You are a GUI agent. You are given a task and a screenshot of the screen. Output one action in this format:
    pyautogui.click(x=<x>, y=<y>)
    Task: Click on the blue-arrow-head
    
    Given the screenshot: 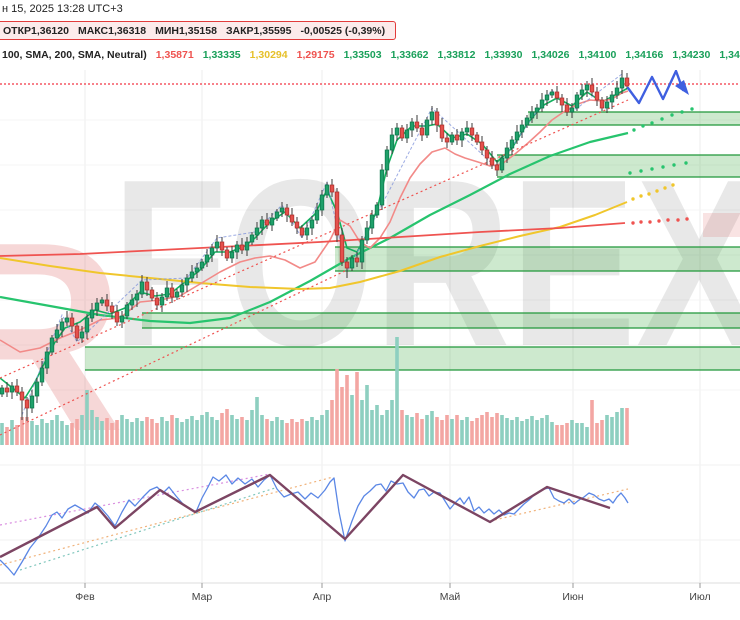 What is the action you would take?
    pyautogui.click(x=682, y=87)
    